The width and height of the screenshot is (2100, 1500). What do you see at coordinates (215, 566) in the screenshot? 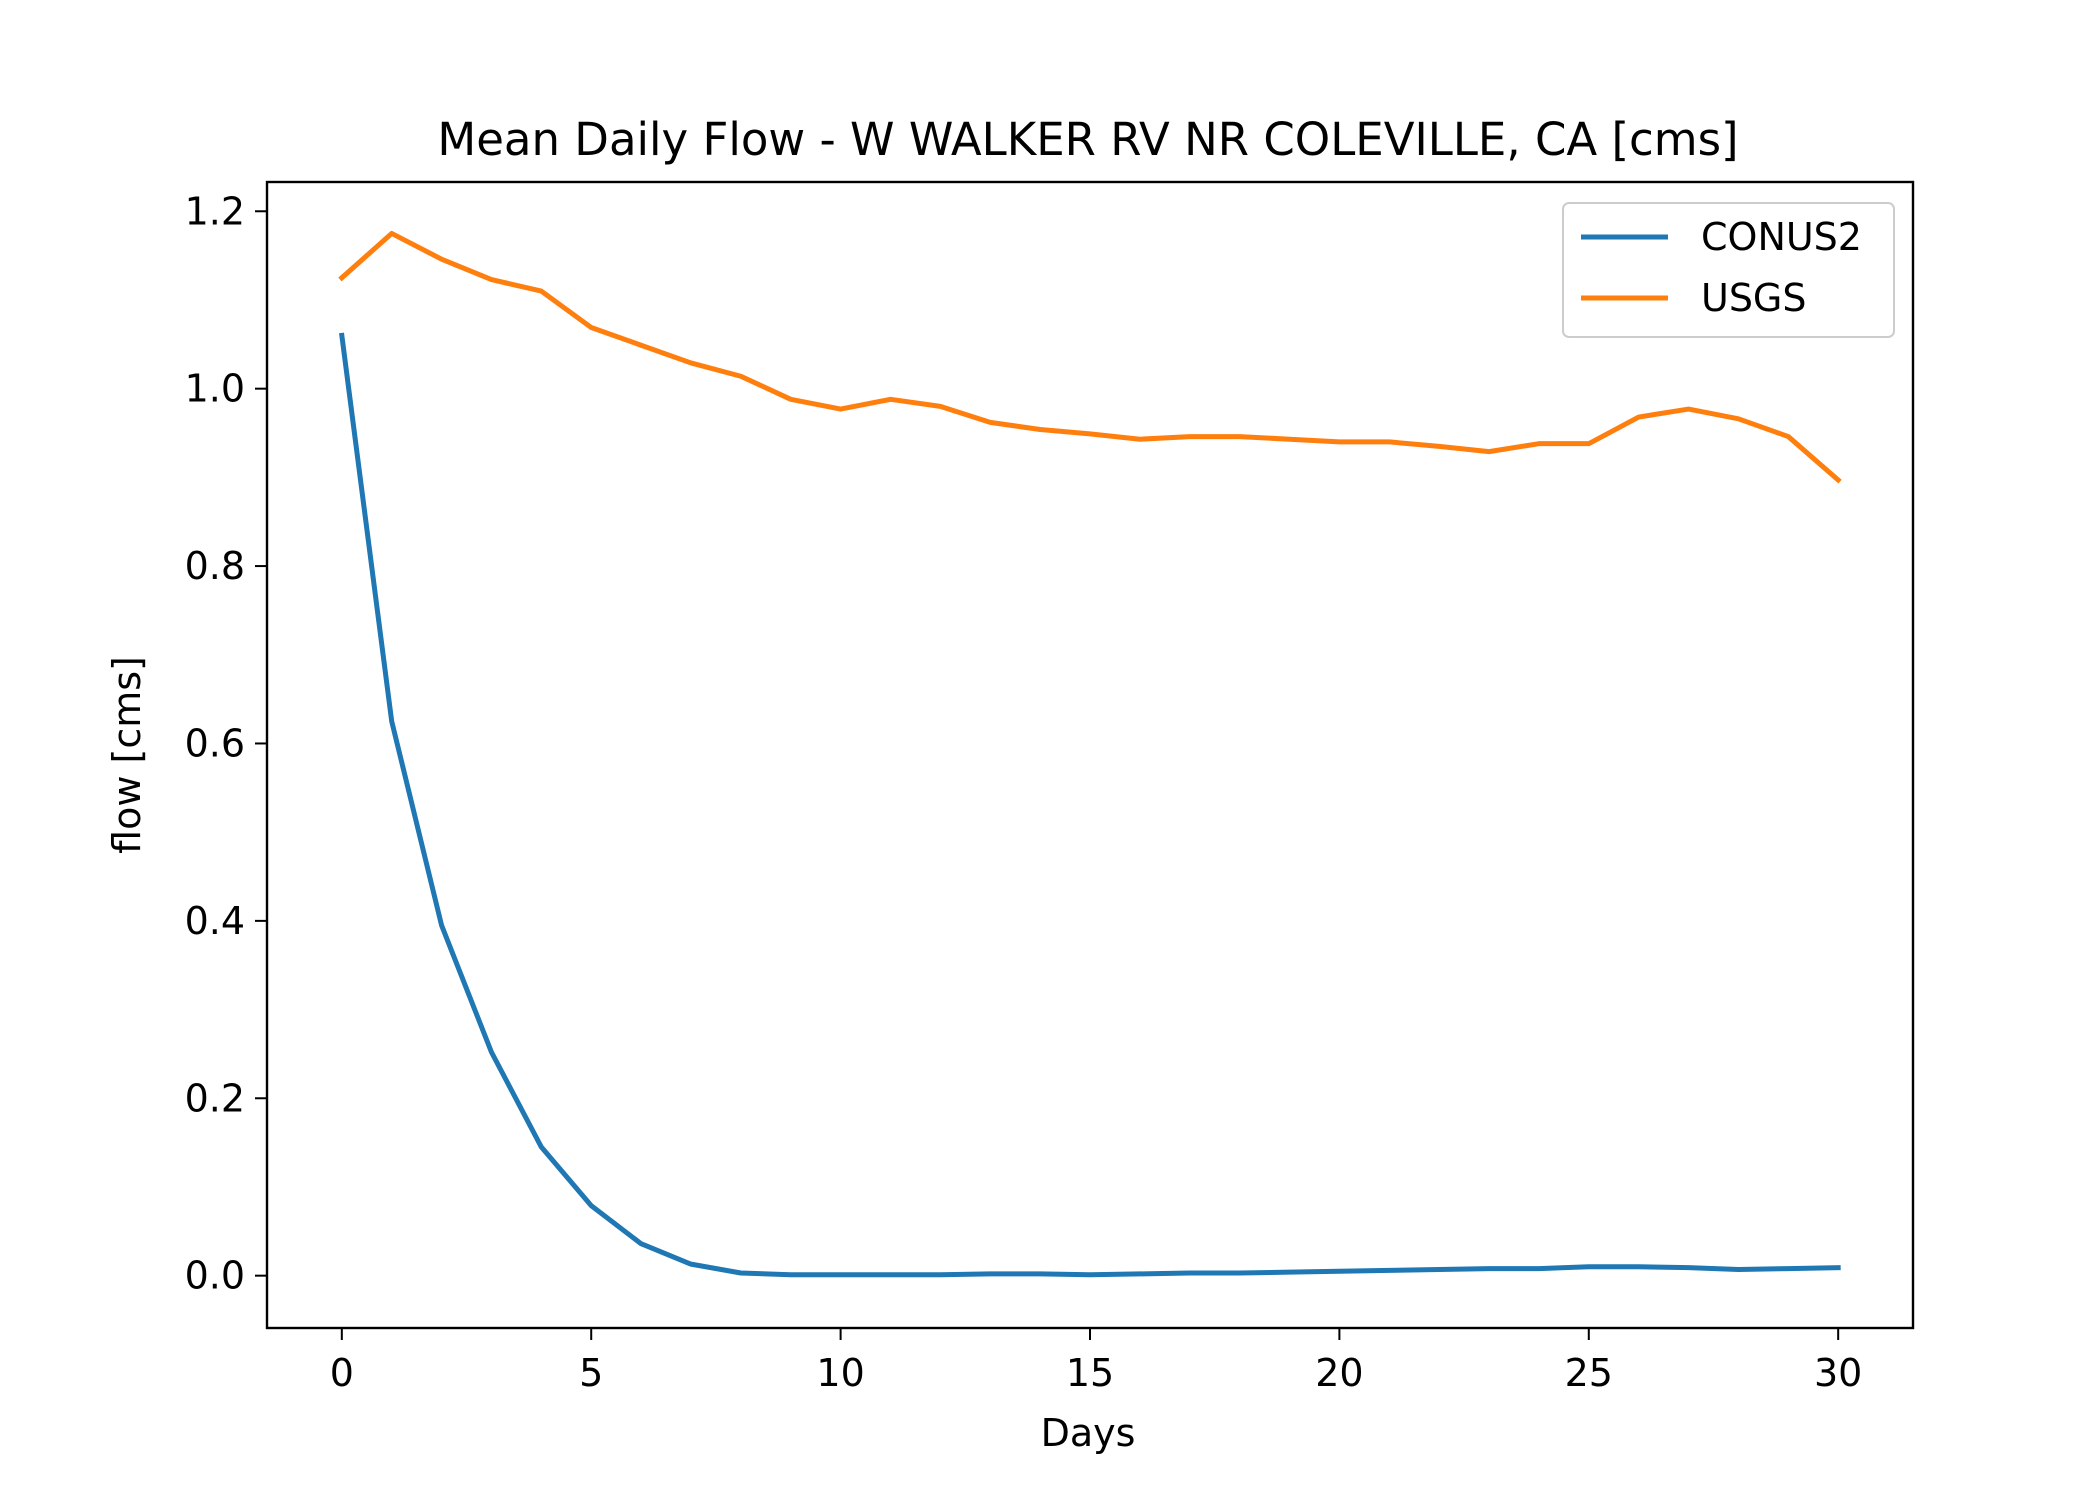
I see `y-tick-label: 0.8` at bounding box center [215, 566].